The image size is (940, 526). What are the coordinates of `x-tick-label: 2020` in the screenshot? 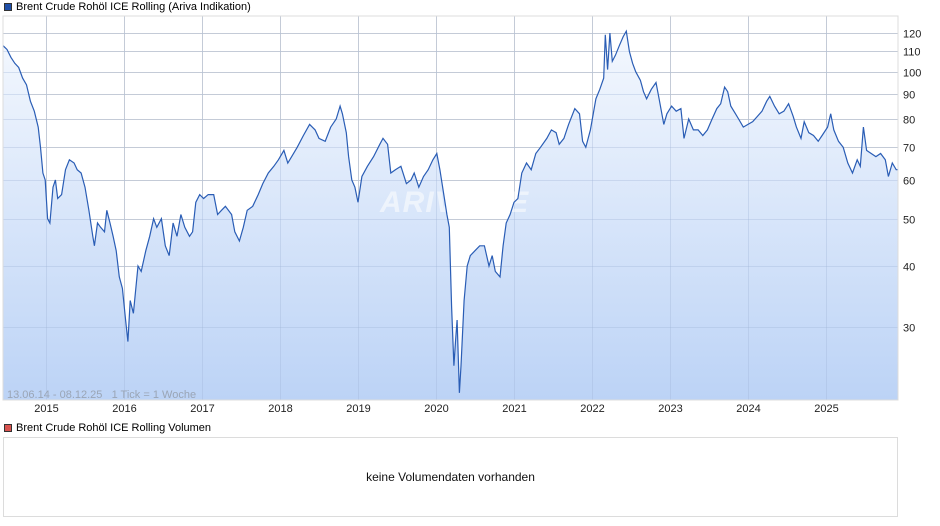 It's located at (436, 409).